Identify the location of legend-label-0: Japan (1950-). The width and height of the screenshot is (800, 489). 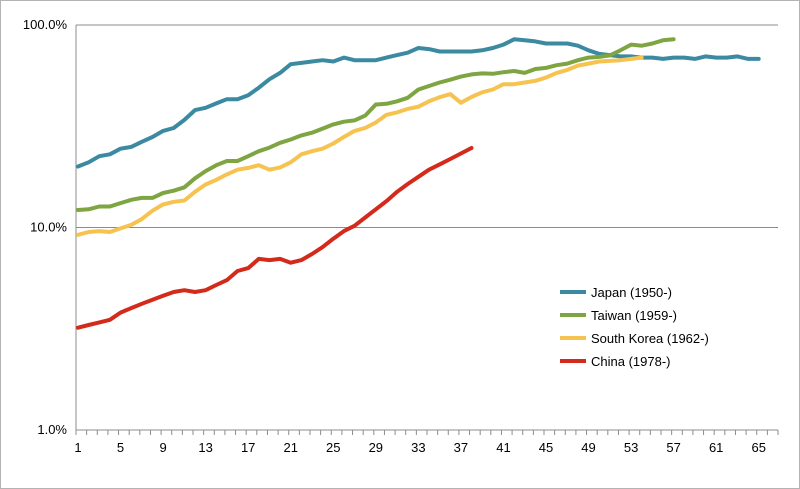
(631, 292).